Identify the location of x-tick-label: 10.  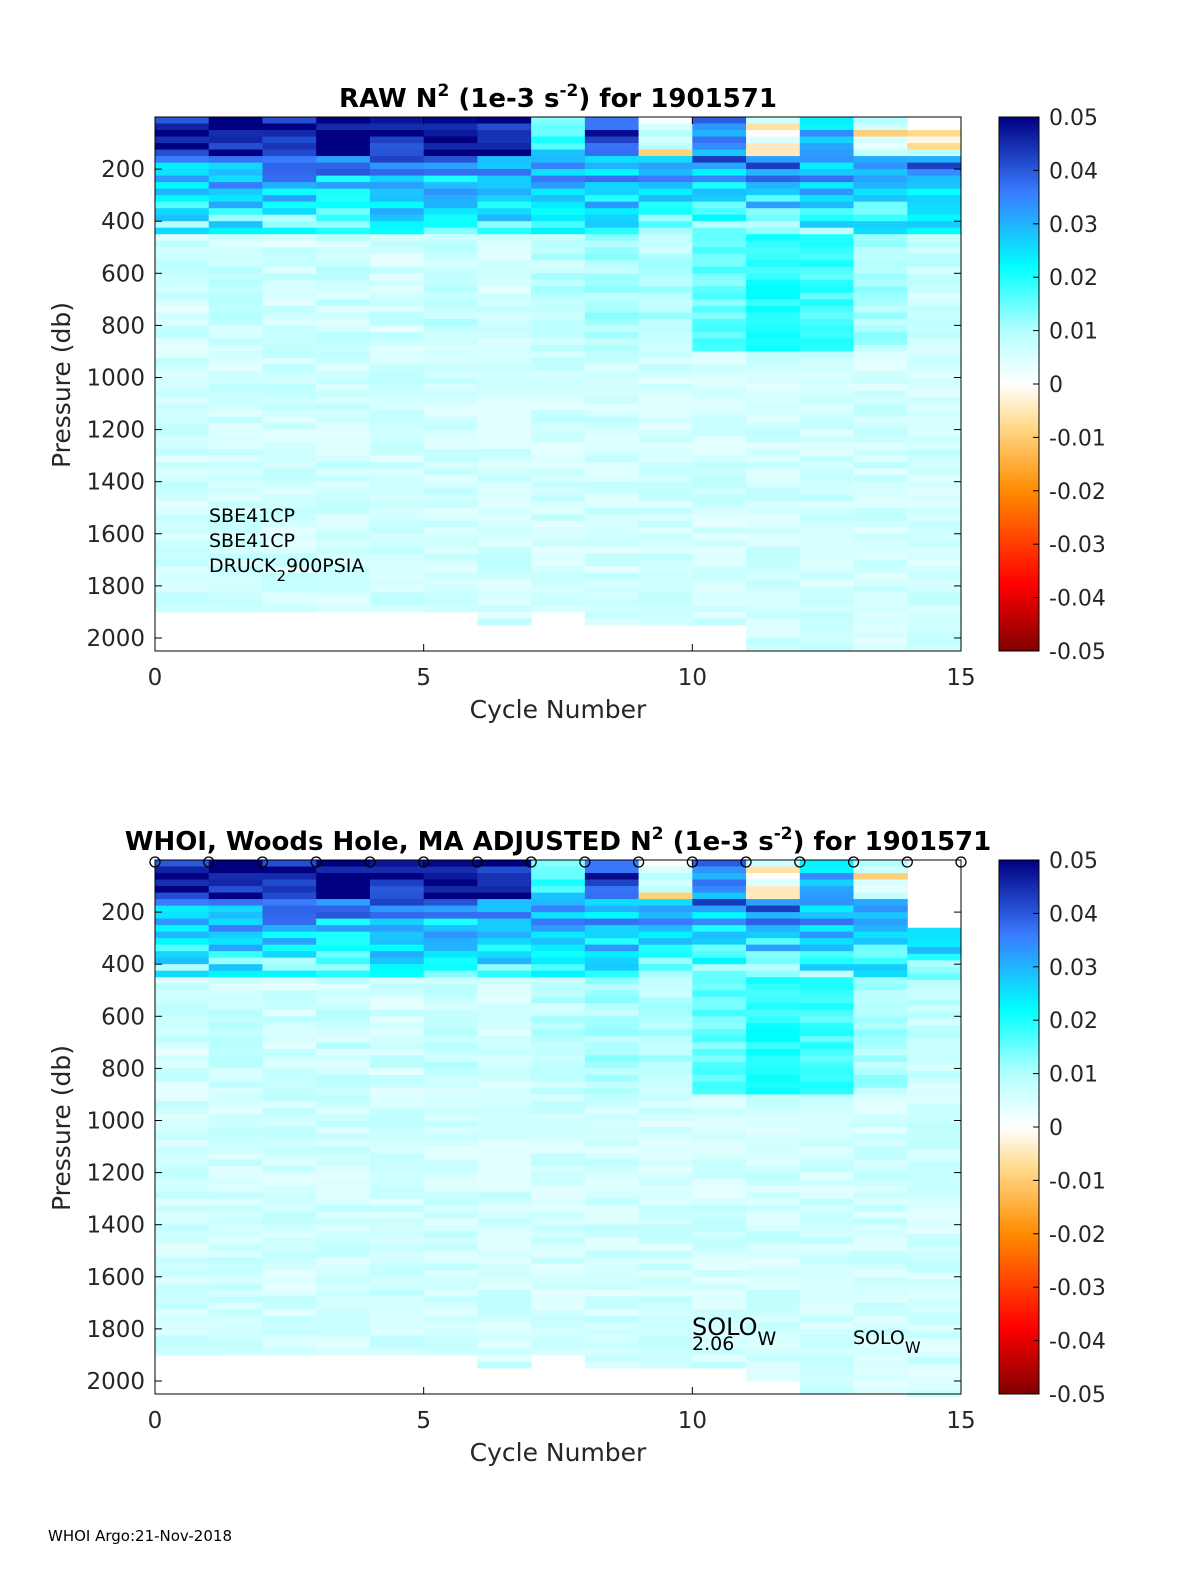
(692, 678).